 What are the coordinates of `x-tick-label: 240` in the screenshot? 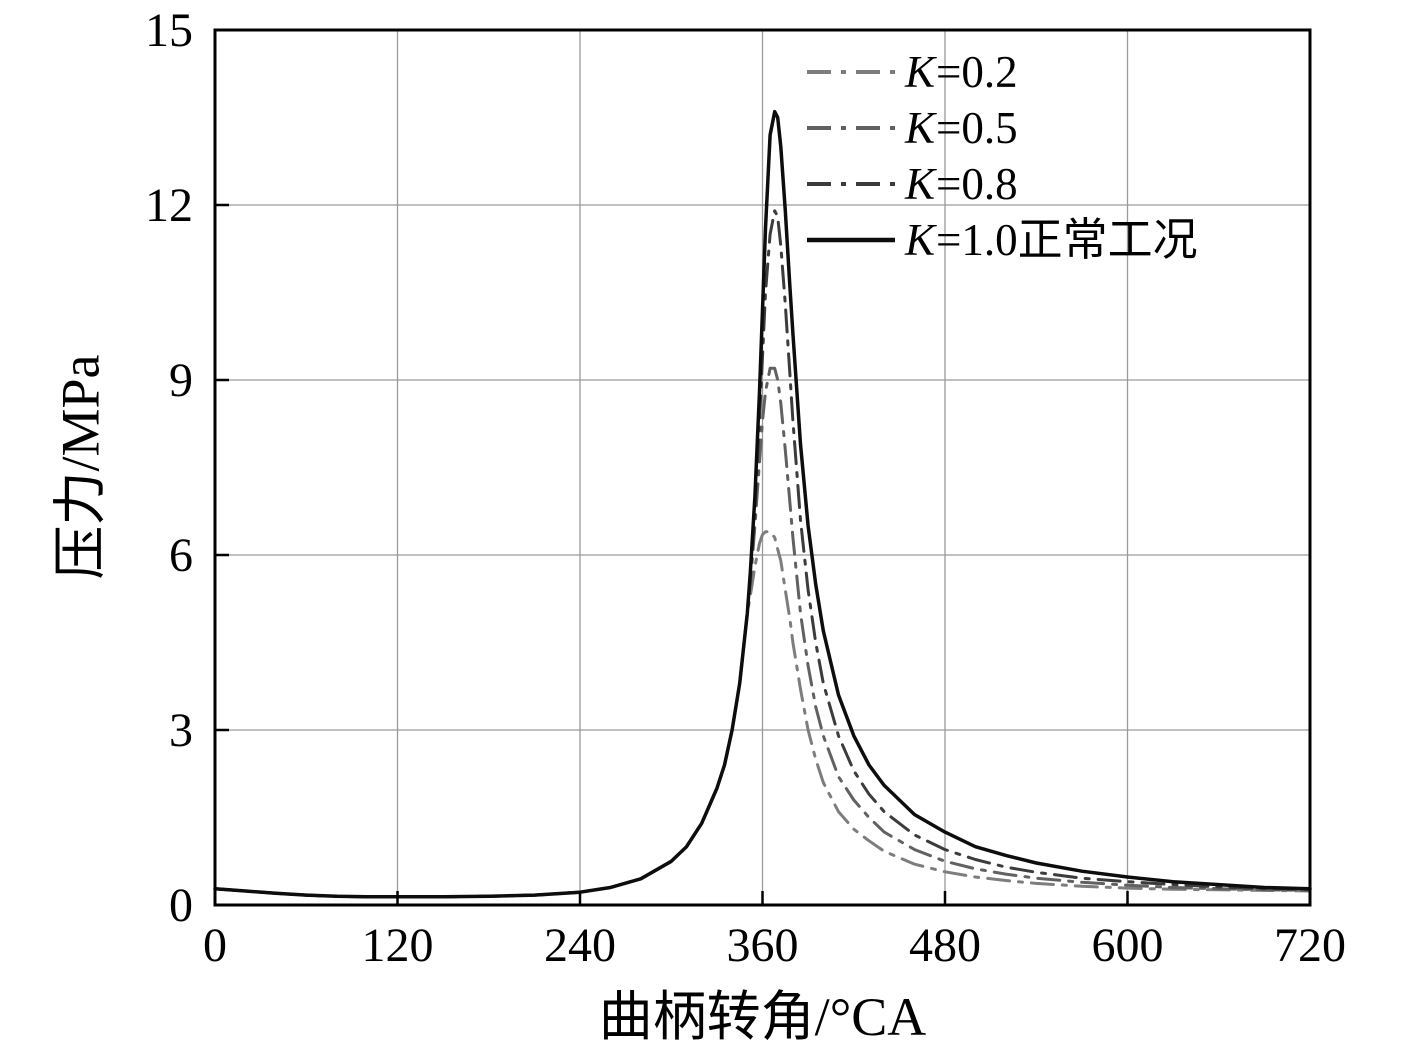 It's located at (580, 945).